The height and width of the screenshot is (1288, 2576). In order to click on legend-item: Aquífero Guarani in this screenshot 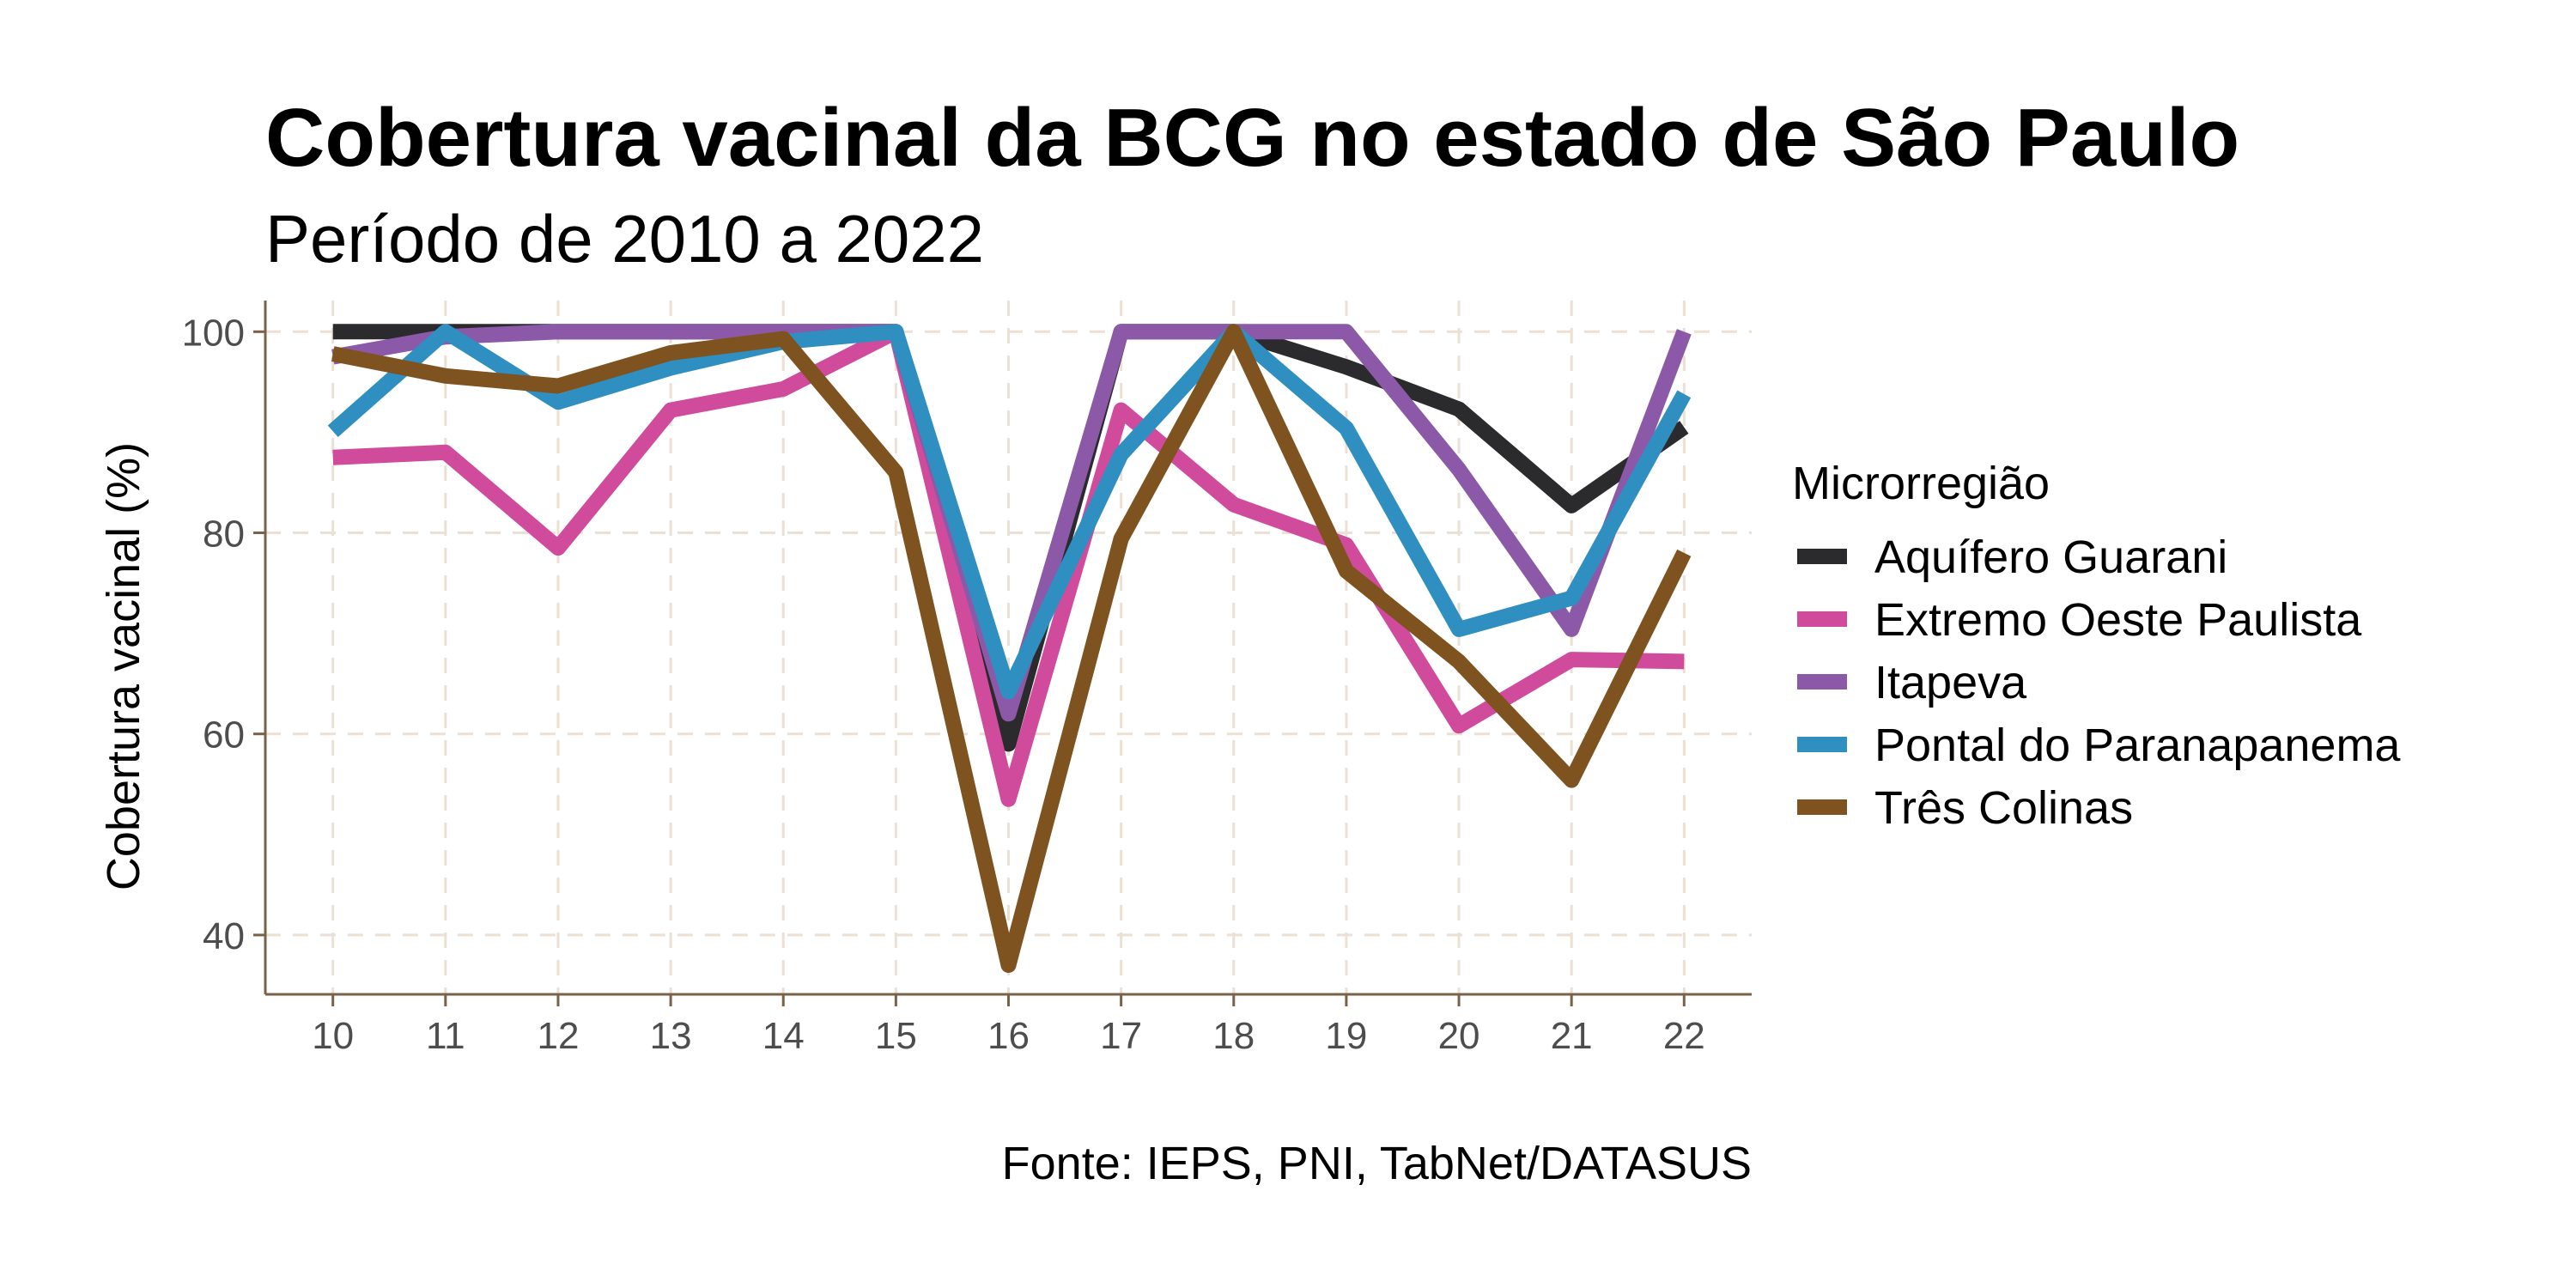, I will do `click(2012, 557)`.